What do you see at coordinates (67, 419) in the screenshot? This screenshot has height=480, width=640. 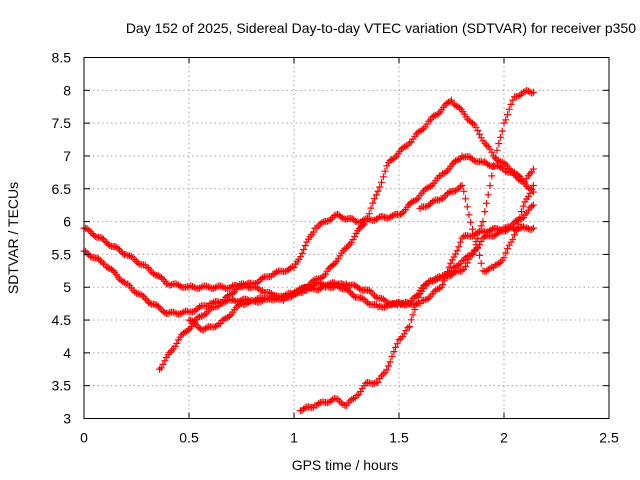 I see `y-tick-label: 3` at bounding box center [67, 419].